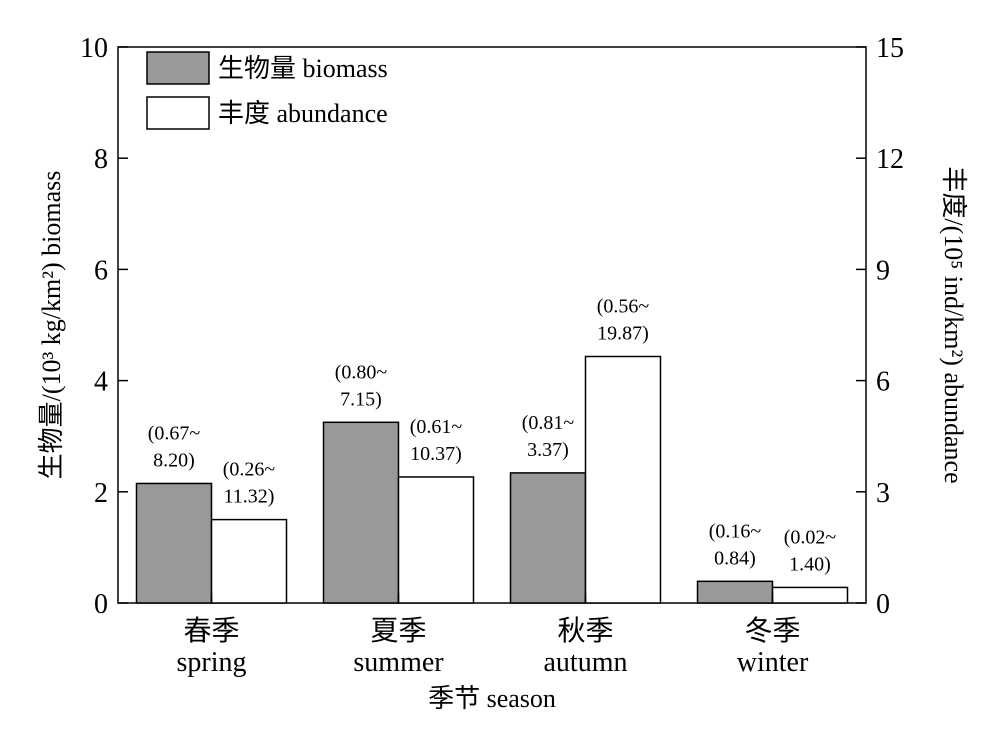 Image resolution: width=995 pixels, height=733 pixels. I want to click on legend-swatch-abundance, so click(178, 113).